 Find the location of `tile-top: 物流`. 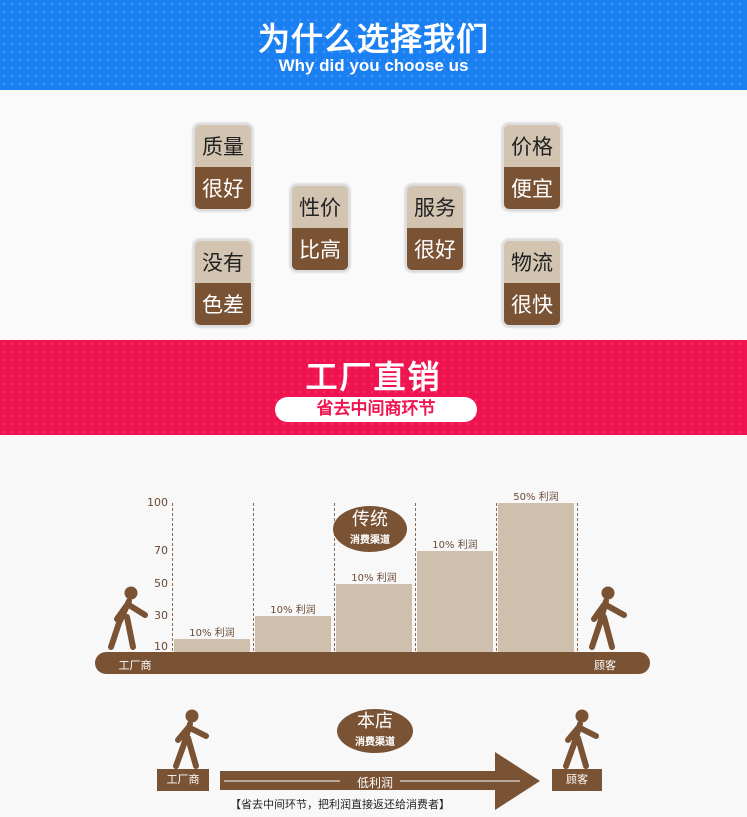

tile-top: 物流 is located at coordinates (532, 262).